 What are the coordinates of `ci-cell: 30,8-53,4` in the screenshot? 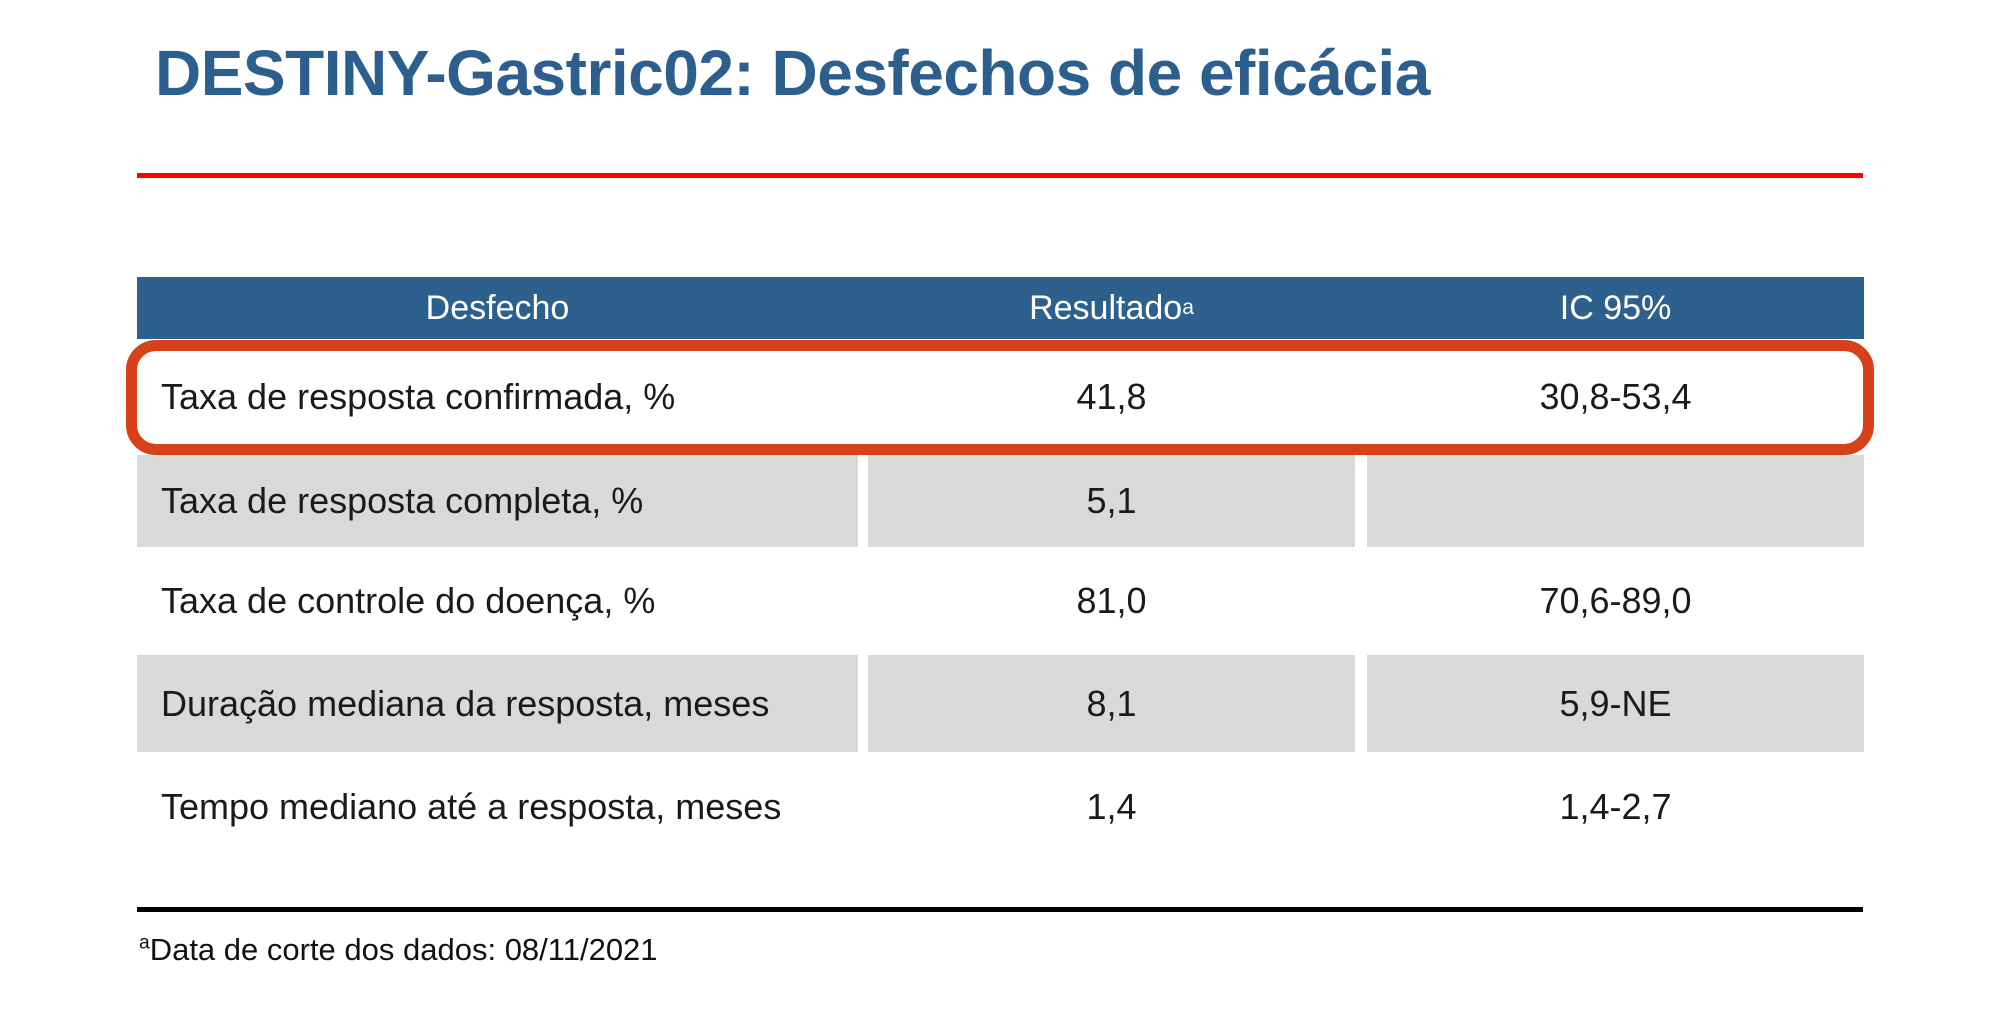 It's located at (1615, 397).